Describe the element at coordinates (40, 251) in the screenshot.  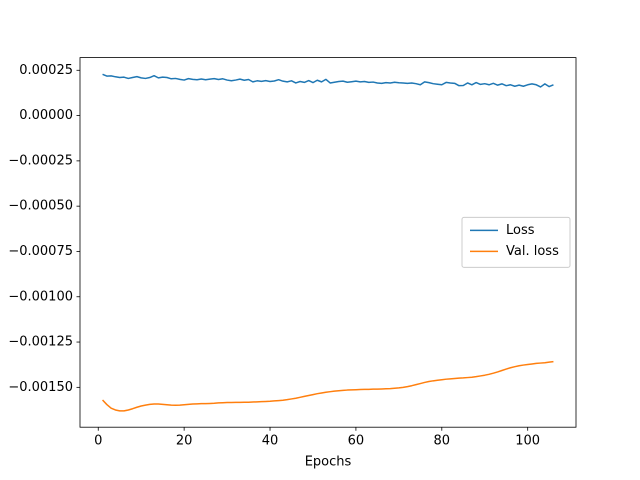
I see `y-tick-label: −0.00075` at that location.